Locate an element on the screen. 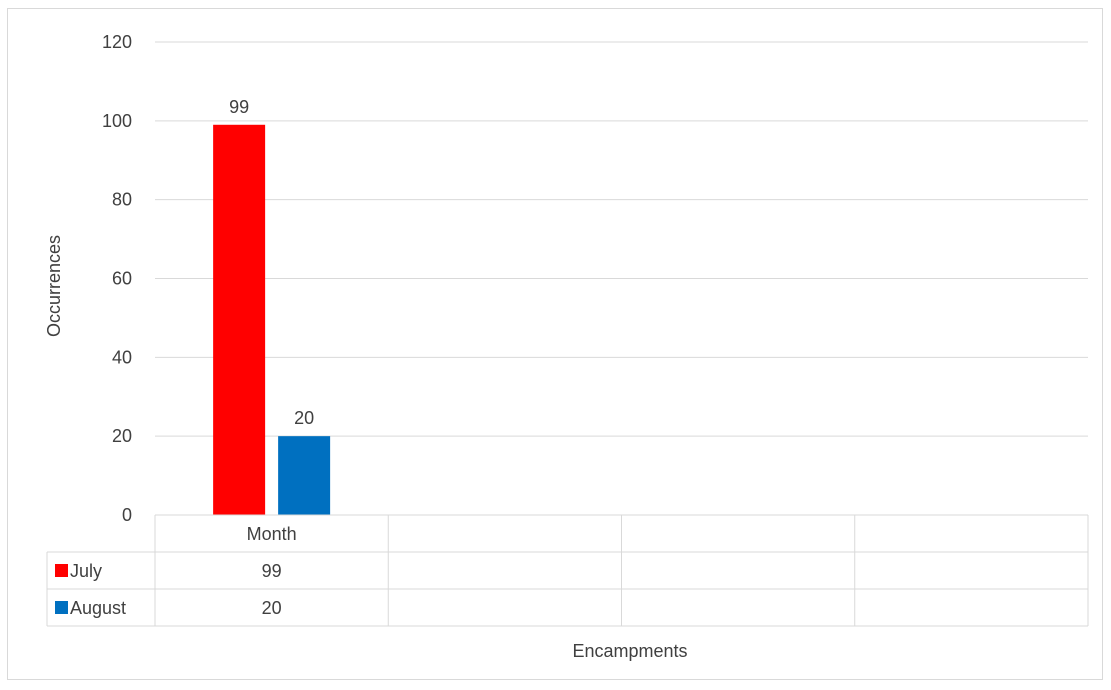  table-value-august: 20 is located at coordinates (272, 608).